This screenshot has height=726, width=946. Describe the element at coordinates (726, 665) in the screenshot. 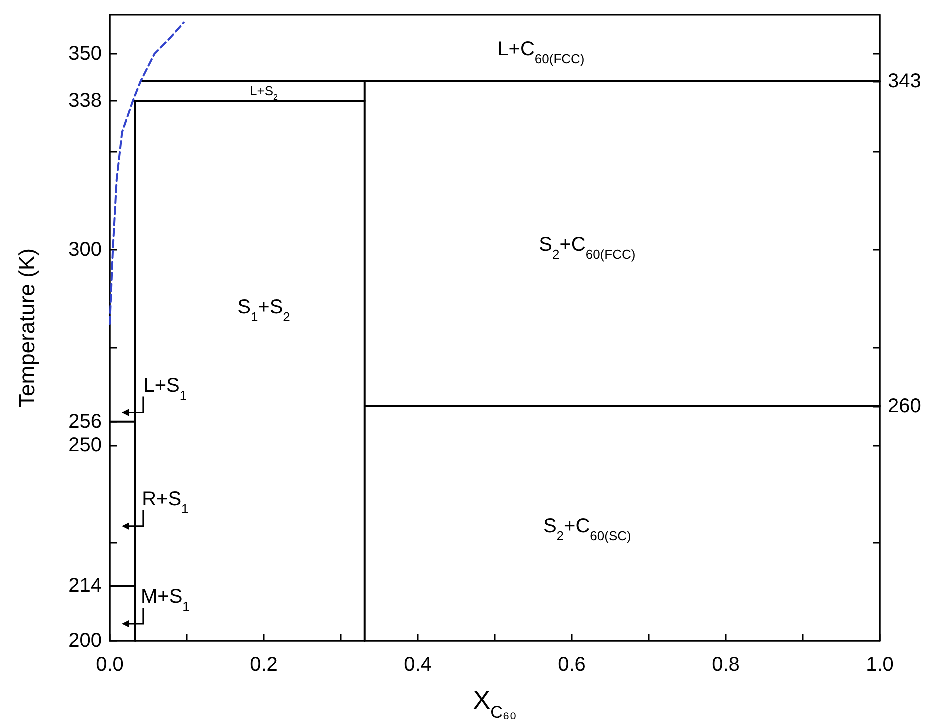

I see `x-tick-label: 0.8` at that location.